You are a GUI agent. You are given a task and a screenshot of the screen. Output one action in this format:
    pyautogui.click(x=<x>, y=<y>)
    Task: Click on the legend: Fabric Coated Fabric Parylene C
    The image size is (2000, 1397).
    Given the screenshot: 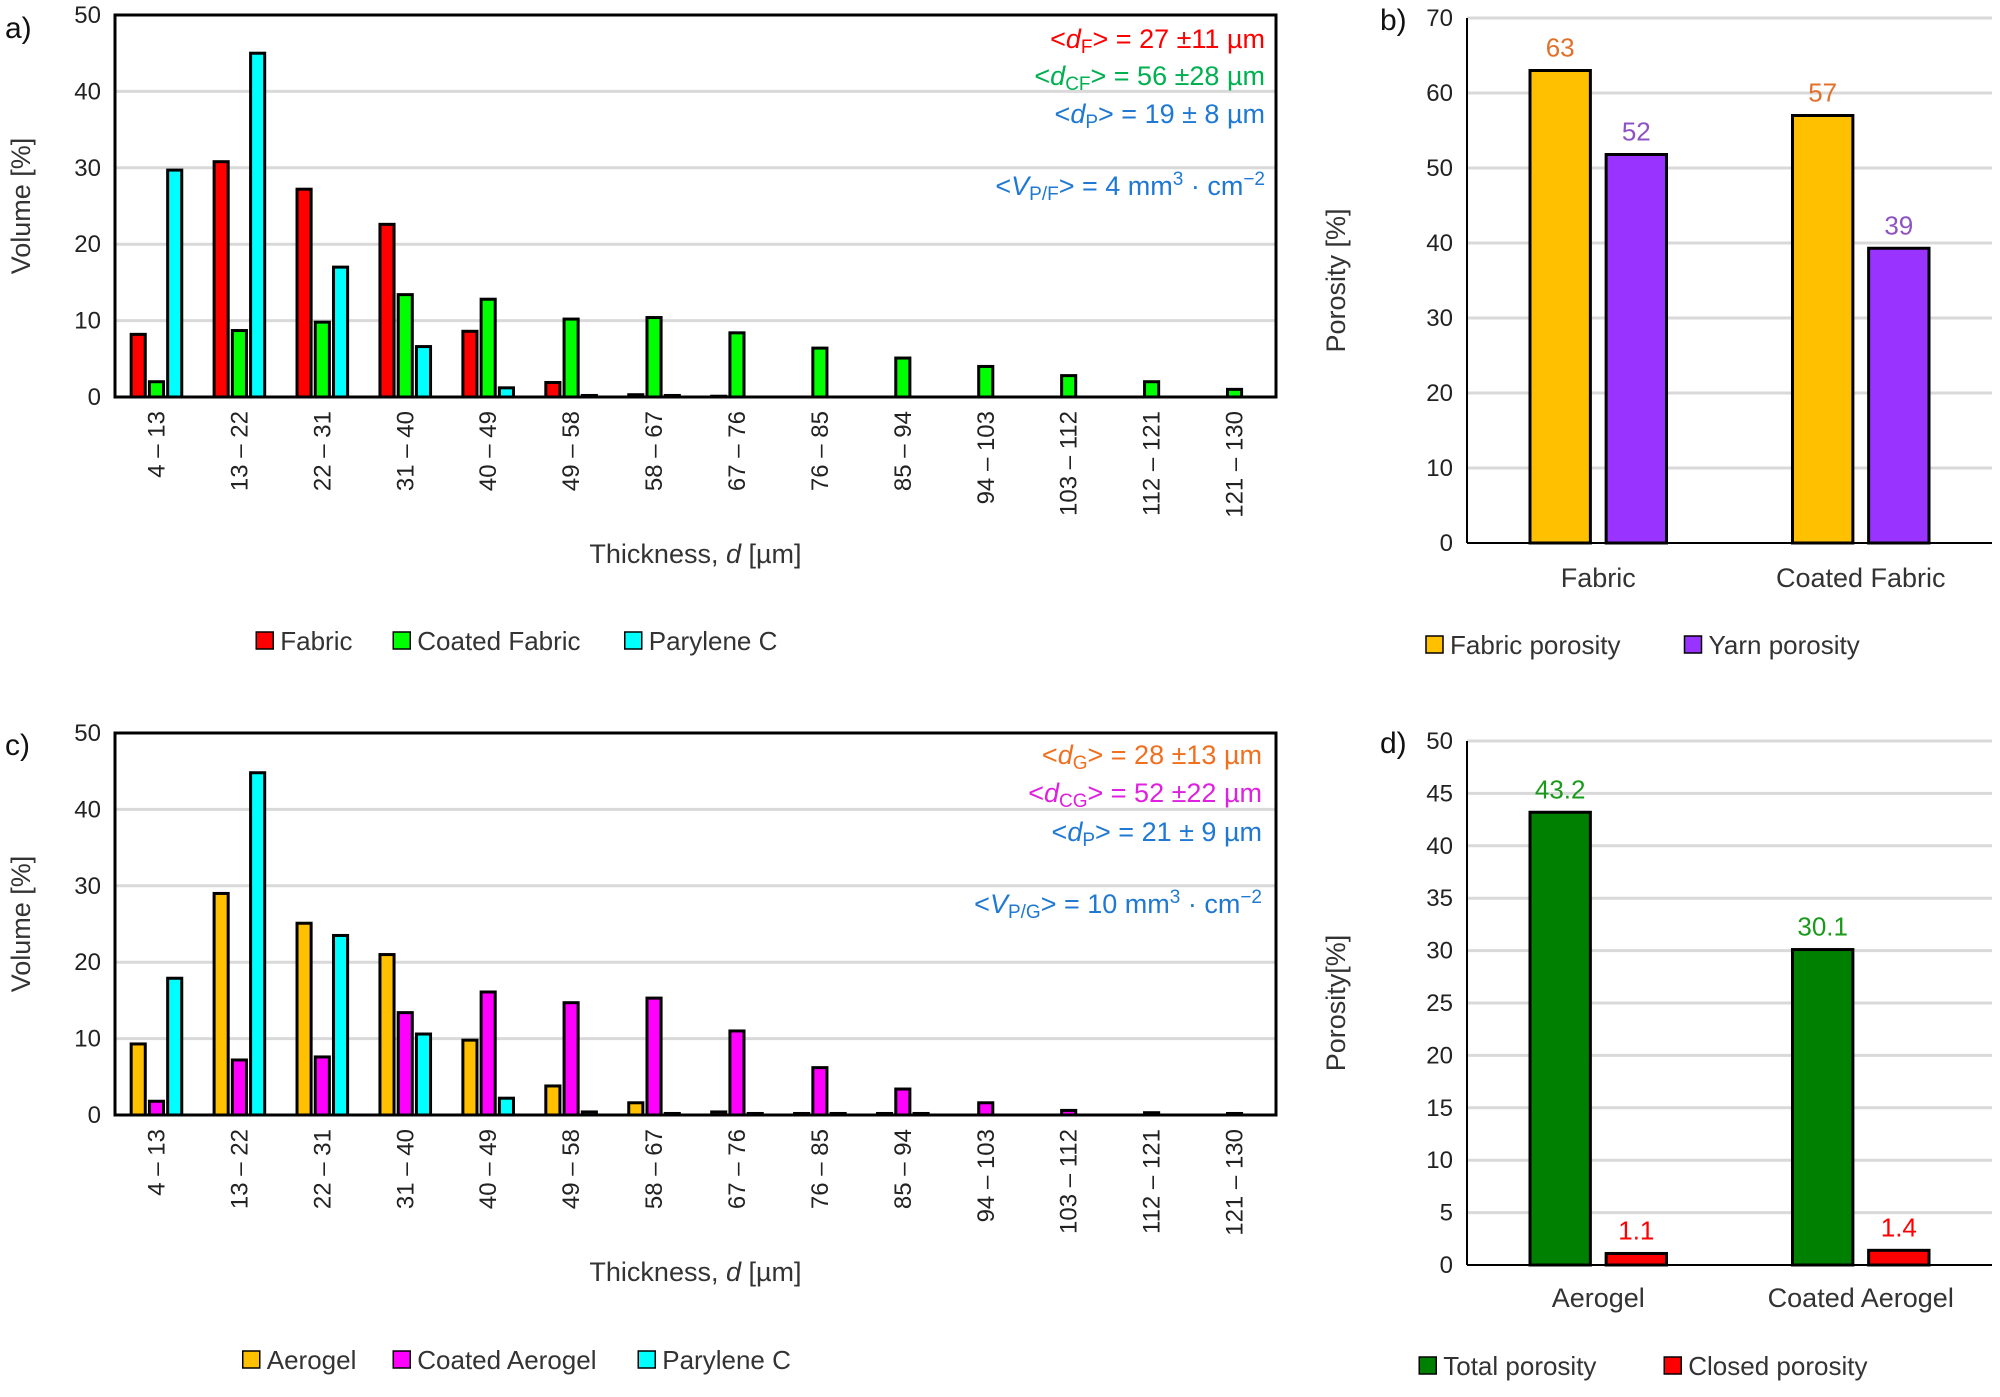 What is the action you would take?
    pyautogui.click(x=516, y=641)
    